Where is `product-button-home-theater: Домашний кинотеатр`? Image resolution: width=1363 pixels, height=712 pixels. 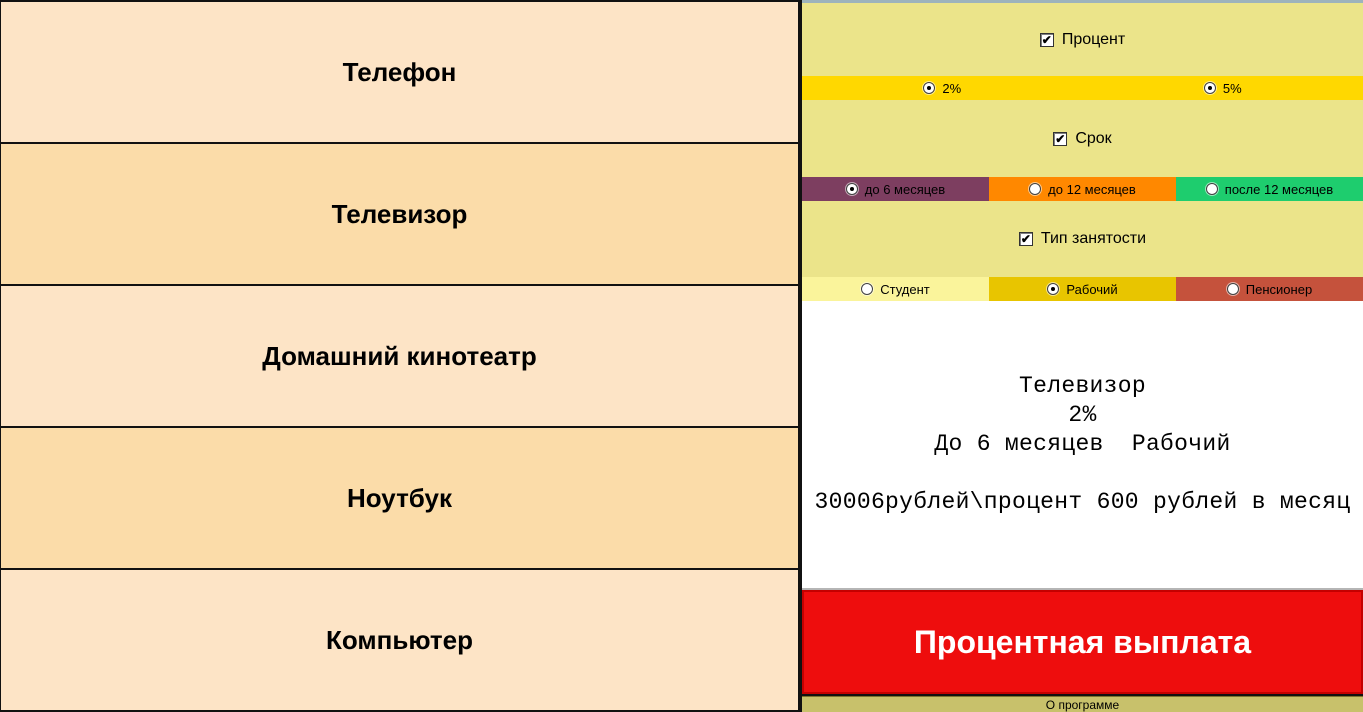 product-button-home-theater: Домашний кинотеатр is located at coordinates (400, 355).